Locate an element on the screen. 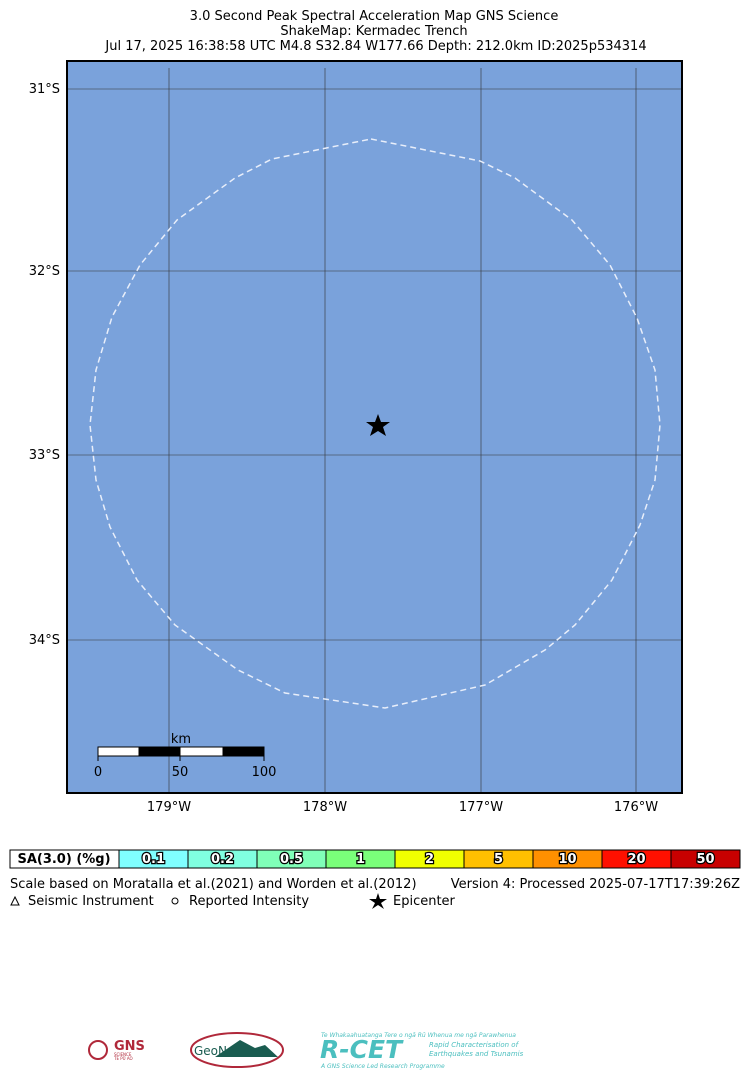 The width and height of the screenshot is (749, 1080). logo-text: Earthquakes and Tsunamis is located at coordinates (476, 1054).